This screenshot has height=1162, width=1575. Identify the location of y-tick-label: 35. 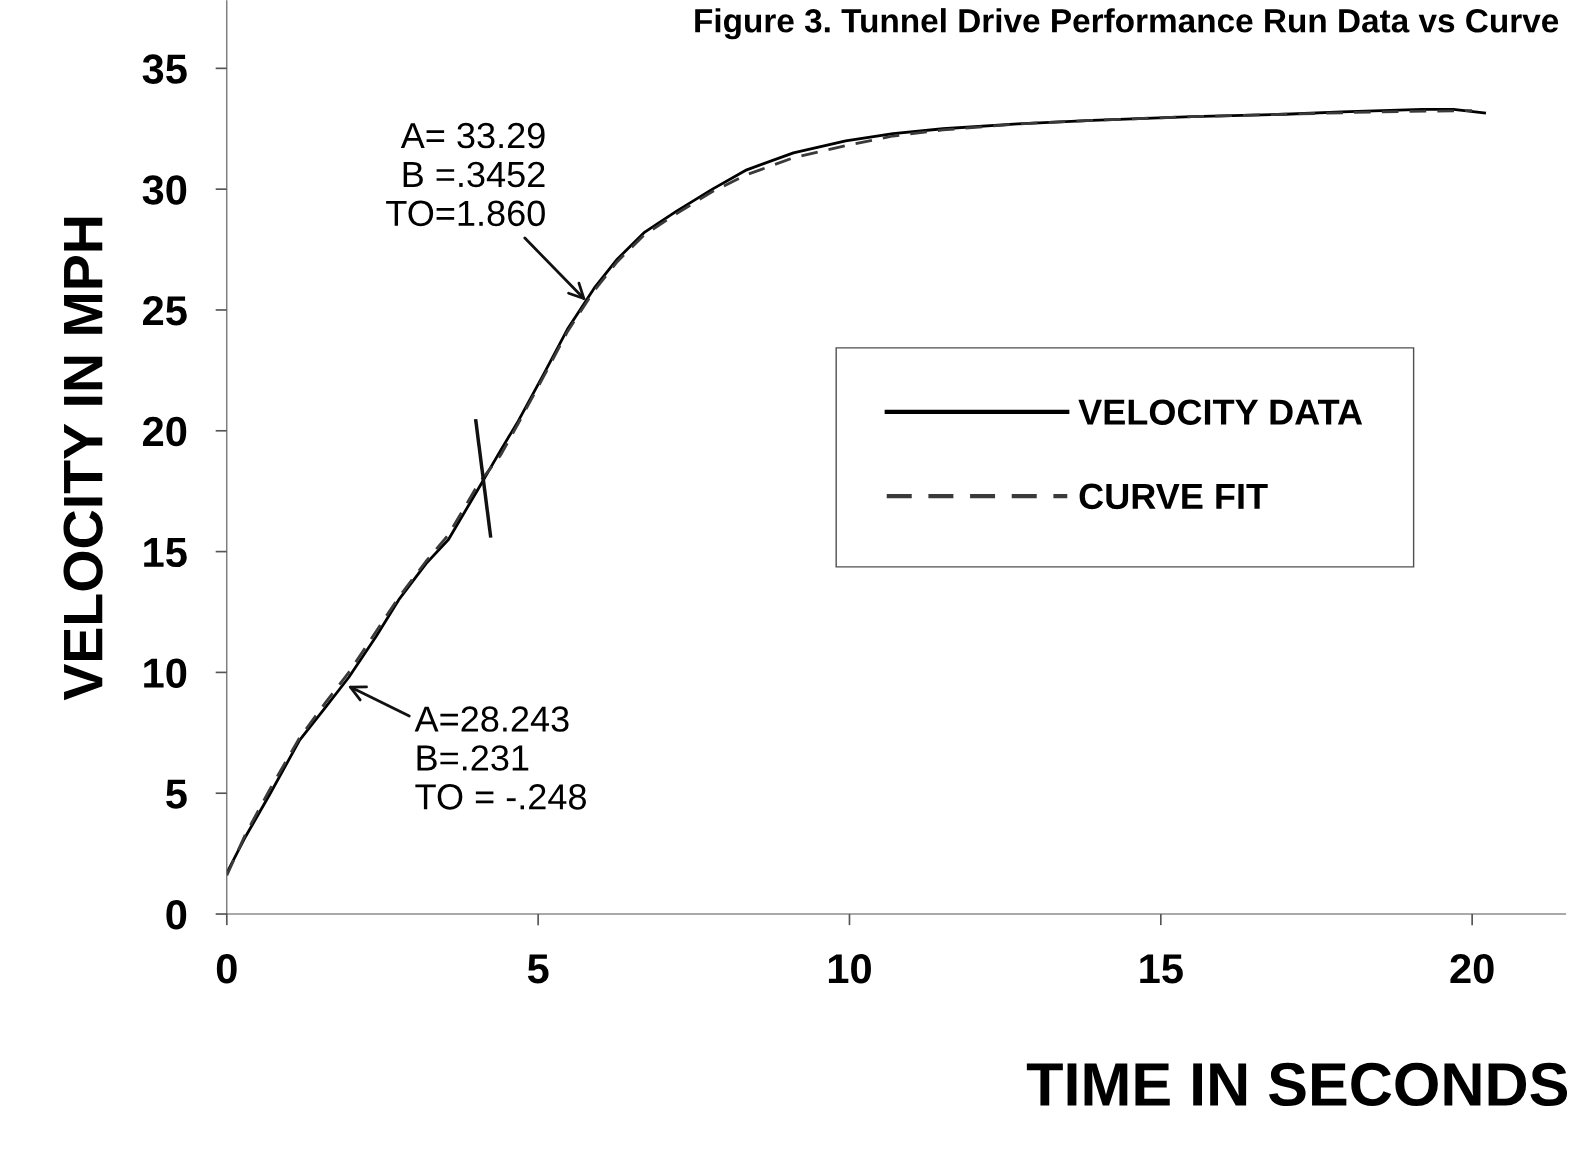
(164, 69).